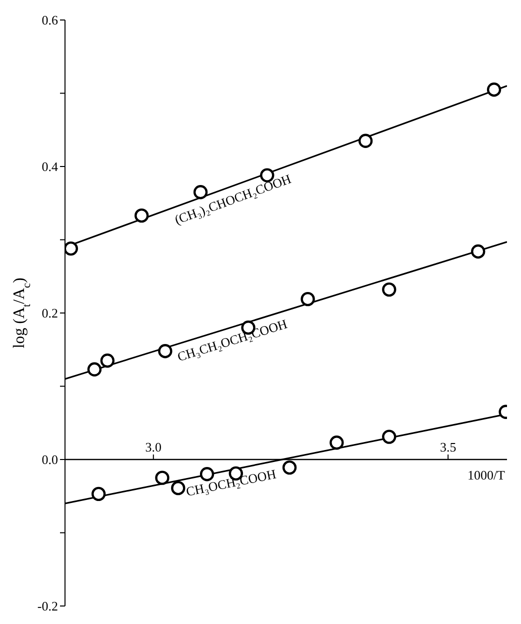 This screenshot has height=624, width=521. What do you see at coordinates (153, 447) in the screenshot?
I see `x-tick-label: 3.0` at bounding box center [153, 447].